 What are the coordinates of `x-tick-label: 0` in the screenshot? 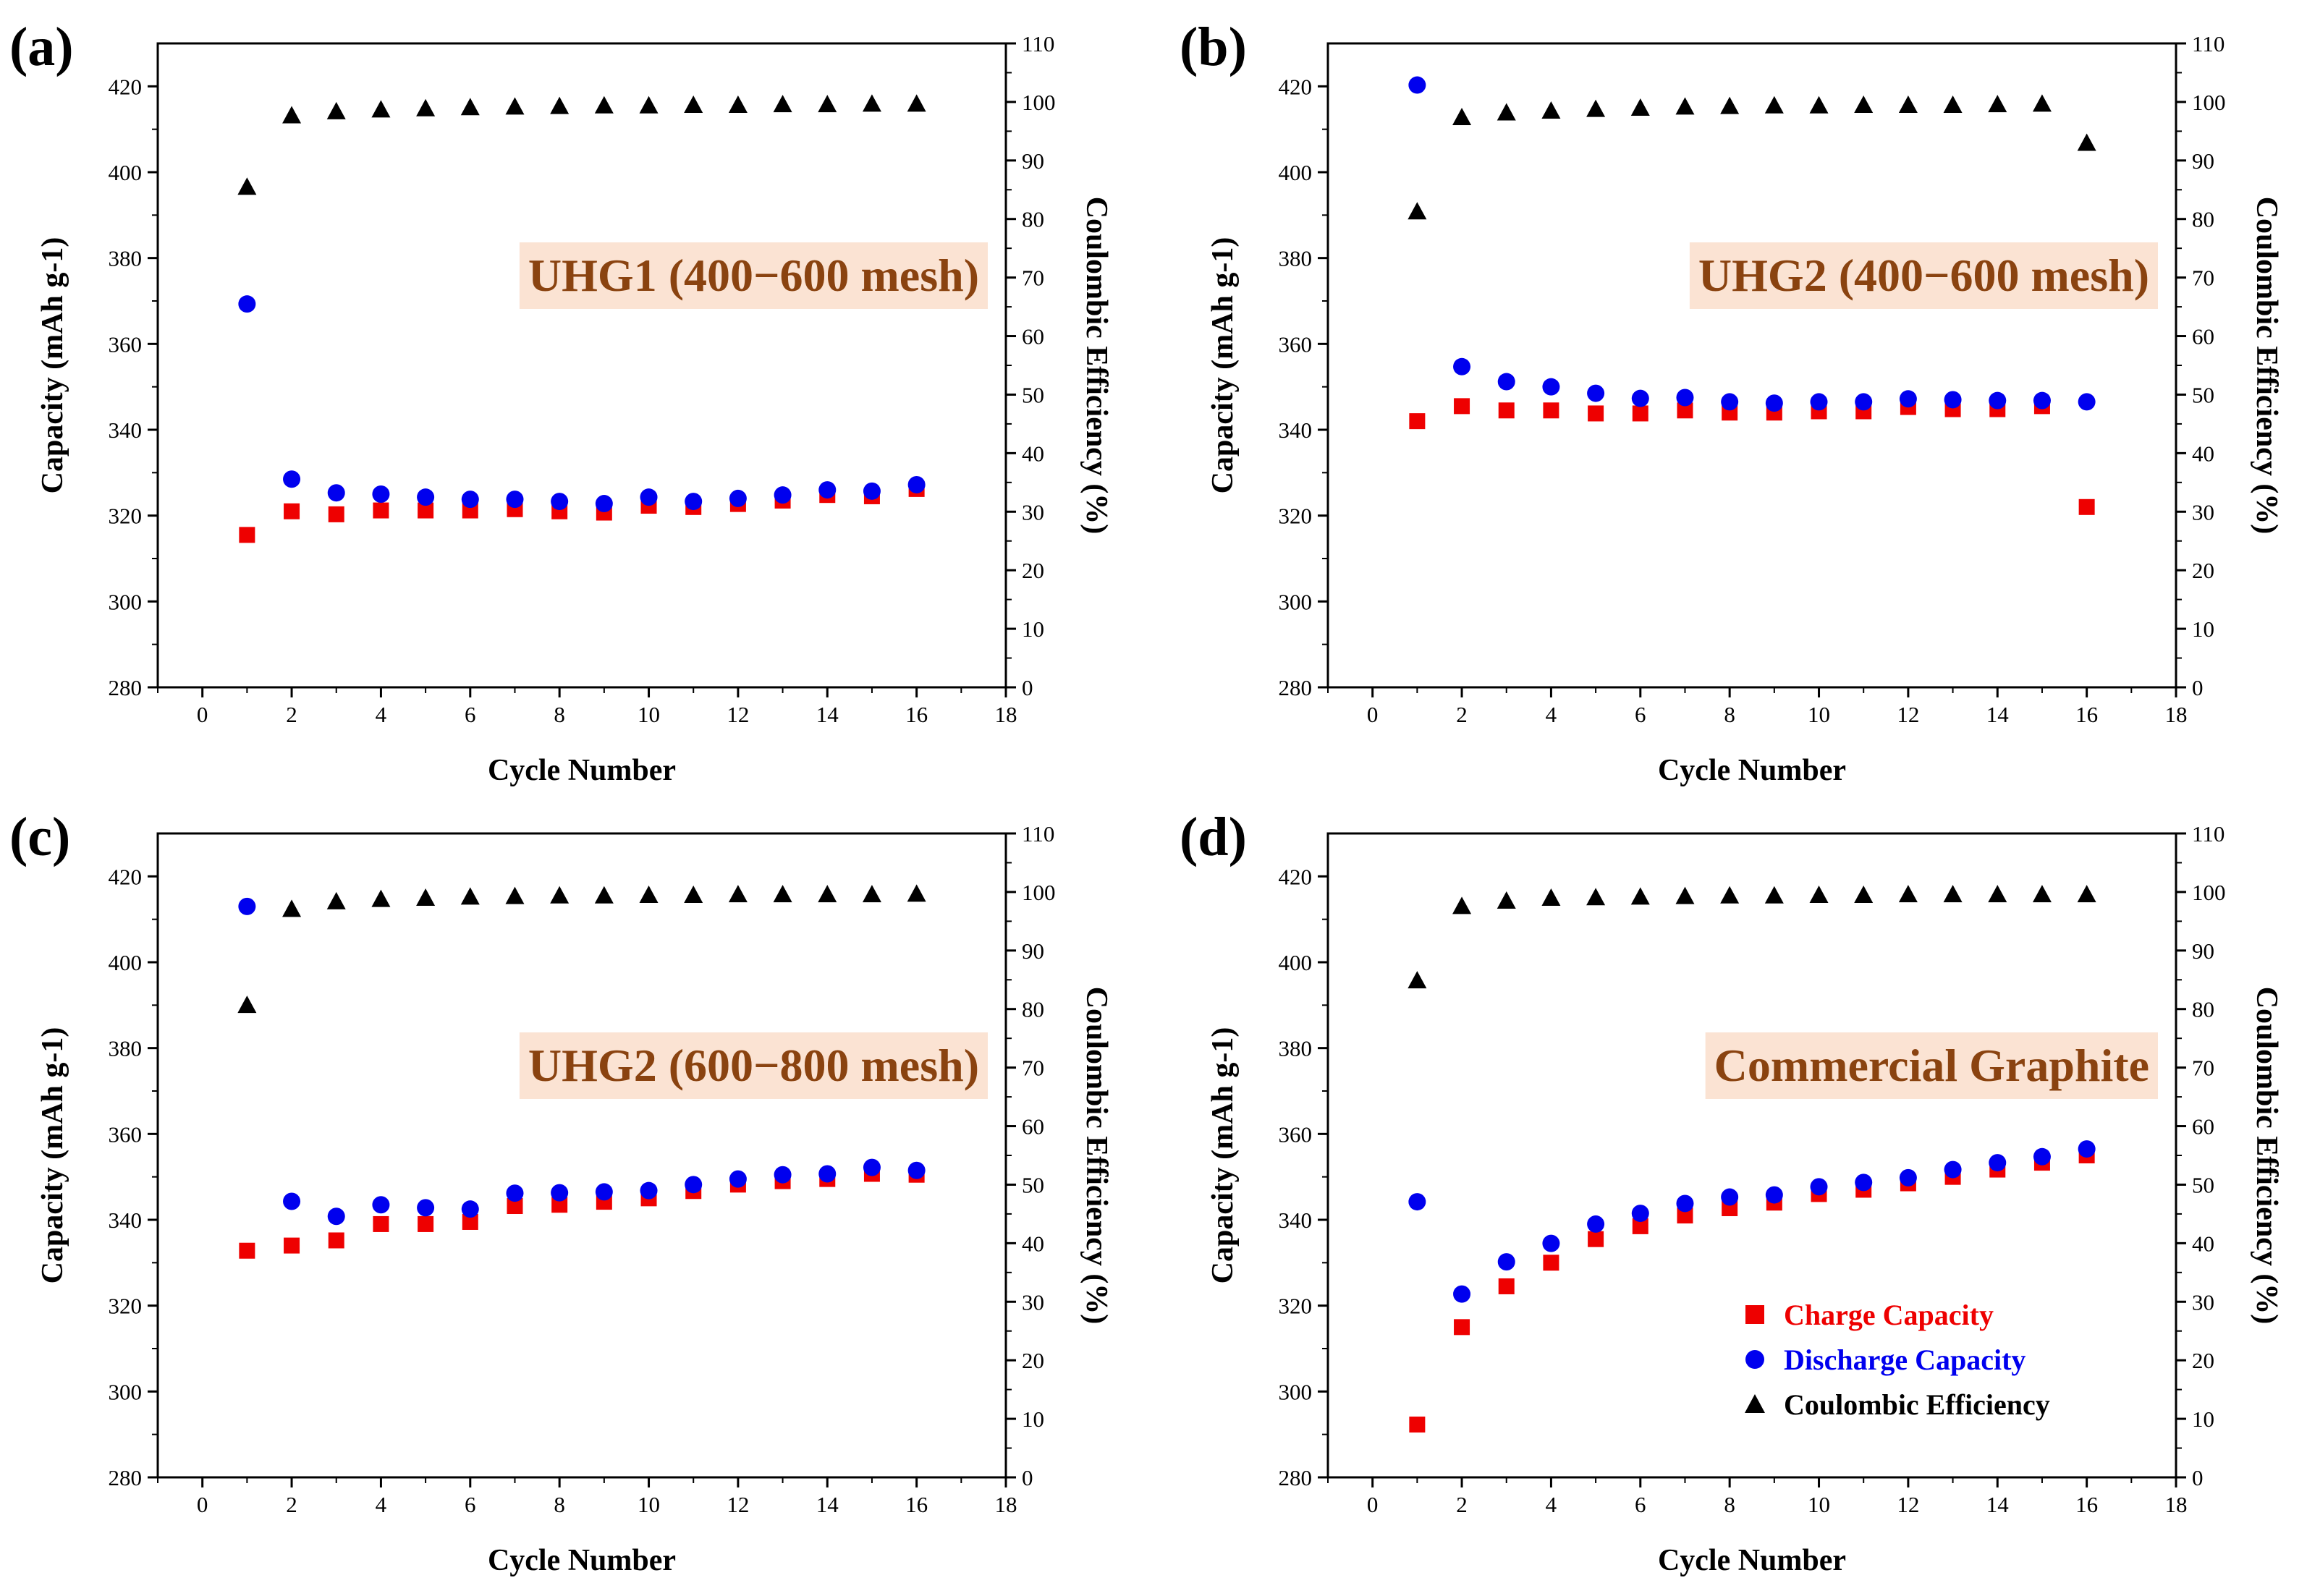 It's located at (1373, 1504).